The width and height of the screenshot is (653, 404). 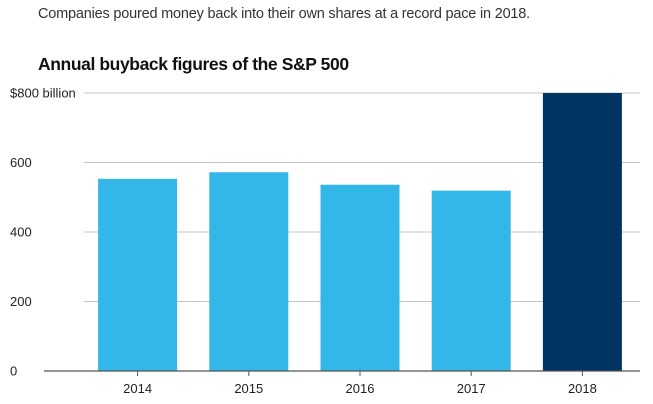 What do you see at coordinates (137, 388) in the screenshot?
I see `x-tick-label: 2014` at bounding box center [137, 388].